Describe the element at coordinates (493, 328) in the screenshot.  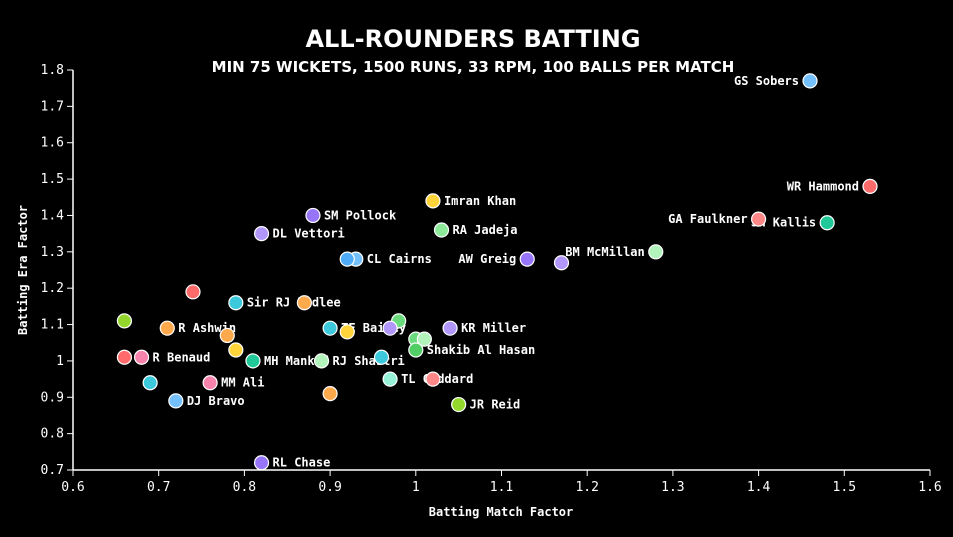
I see `point-label: KR Miller` at that location.